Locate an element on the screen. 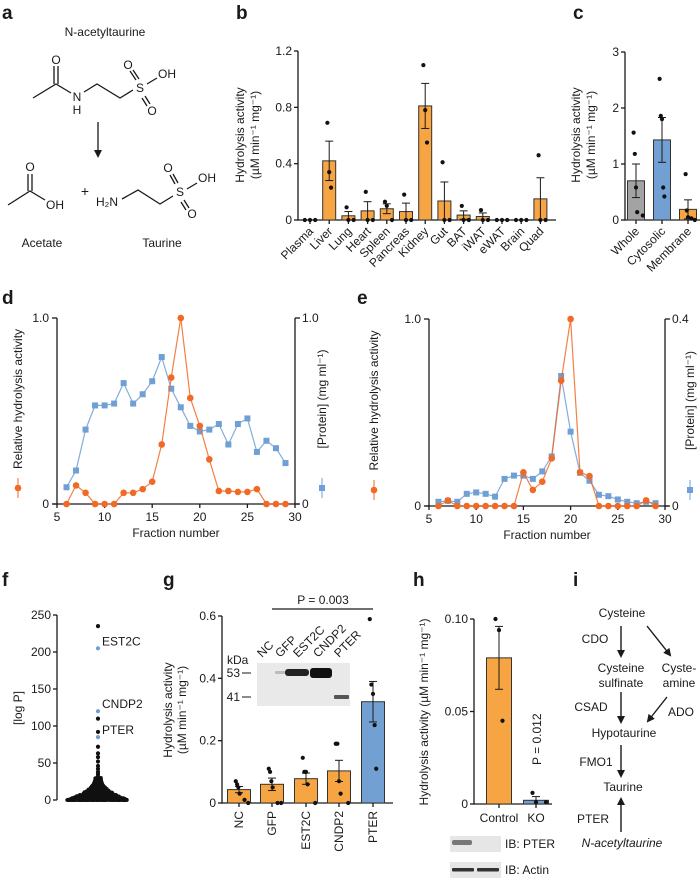 This screenshot has width=700, height=882. right-y-axis-label: [Protein] (mg ml⁻¹) is located at coordinates (690, 400).